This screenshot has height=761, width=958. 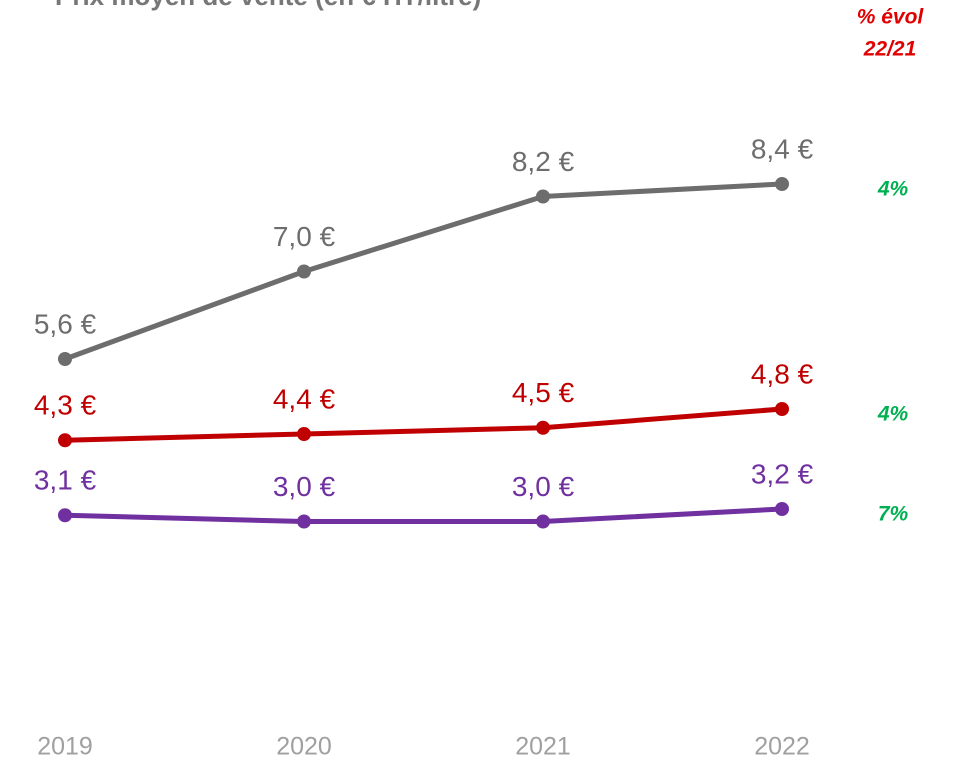 I want to click on x-tick-label: 2021, so click(x=543, y=747).